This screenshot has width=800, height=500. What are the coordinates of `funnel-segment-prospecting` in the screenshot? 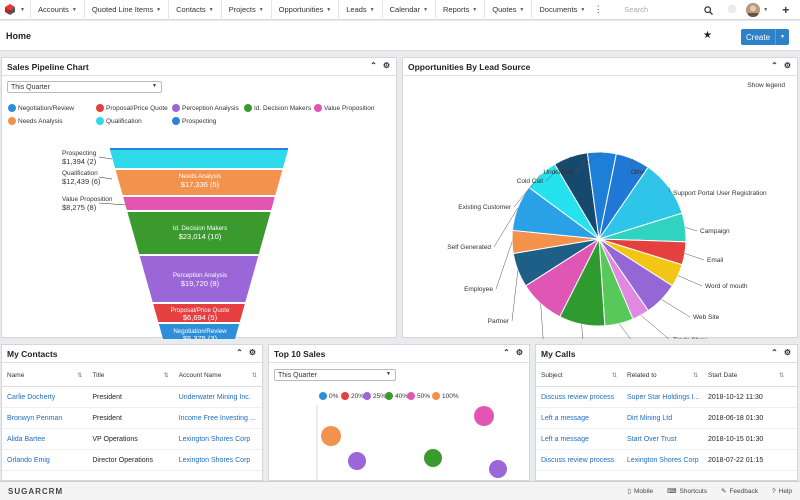 It's located at (199, 149).